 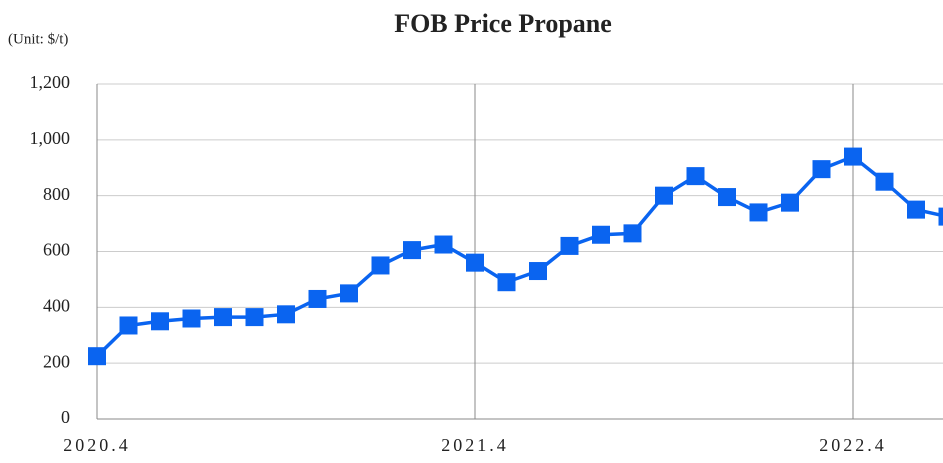 What do you see at coordinates (503, 23) in the screenshot?
I see `chart-title: FOB Price Propane` at bounding box center [503, 23].